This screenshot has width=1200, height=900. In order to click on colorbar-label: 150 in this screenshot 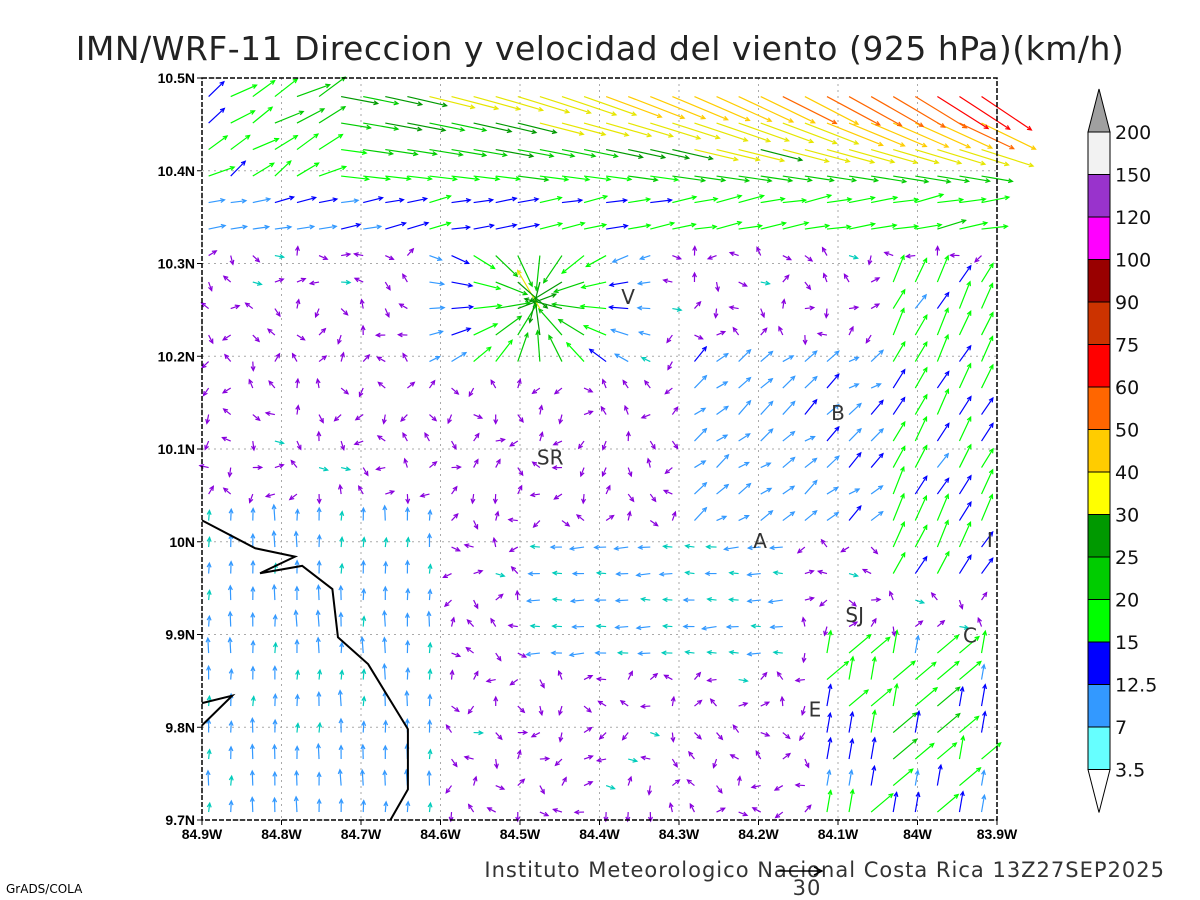, I will do `click(1133, 176)`.